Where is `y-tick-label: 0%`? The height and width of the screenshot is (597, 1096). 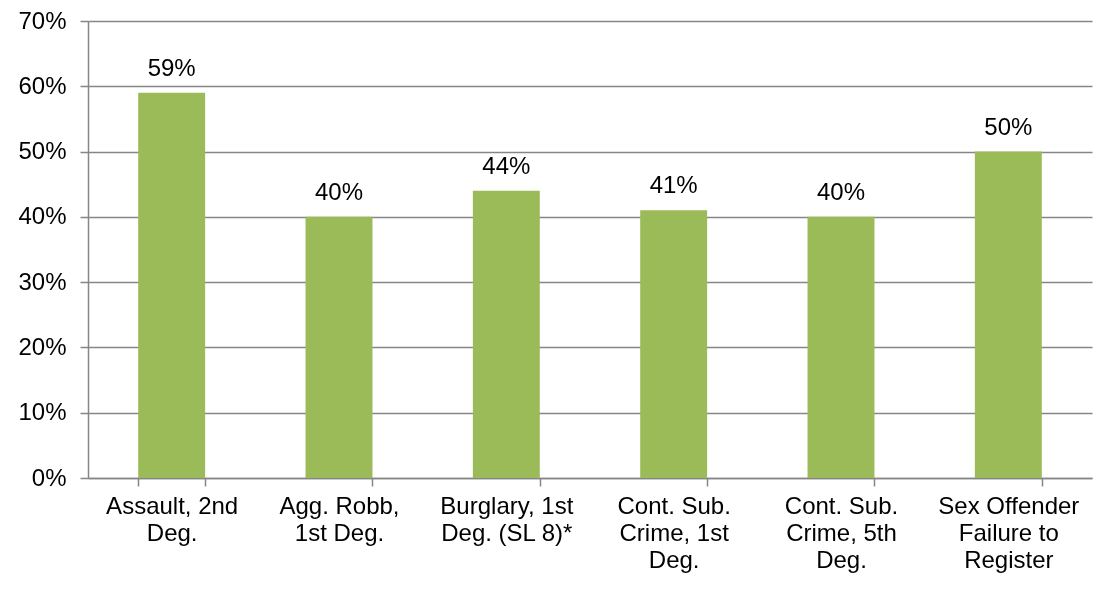 y-tick-label: 0% is located at coordinates (49, 477).